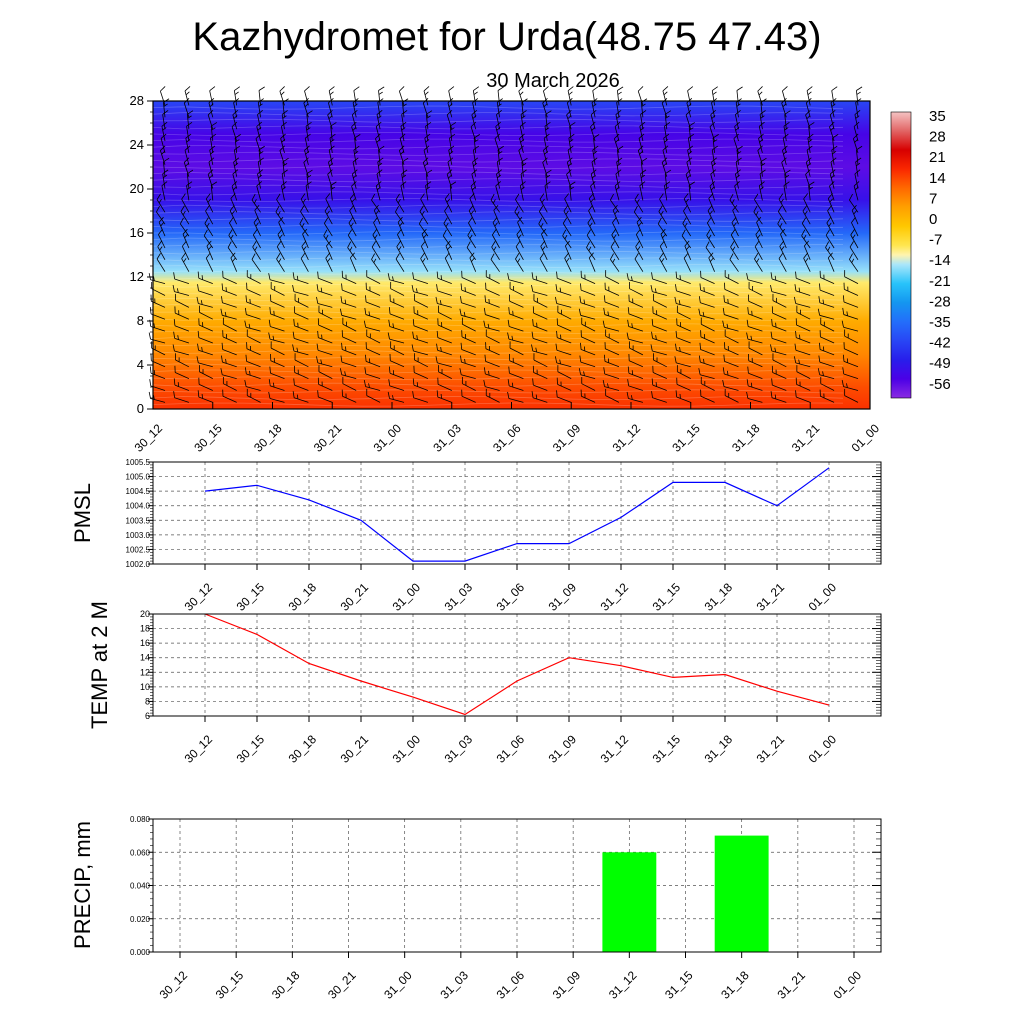  What do you see at coordinates (686, 438) in the screenshot?
I see `section-xtick-label: 31_15` at bounding box center [686, 438].